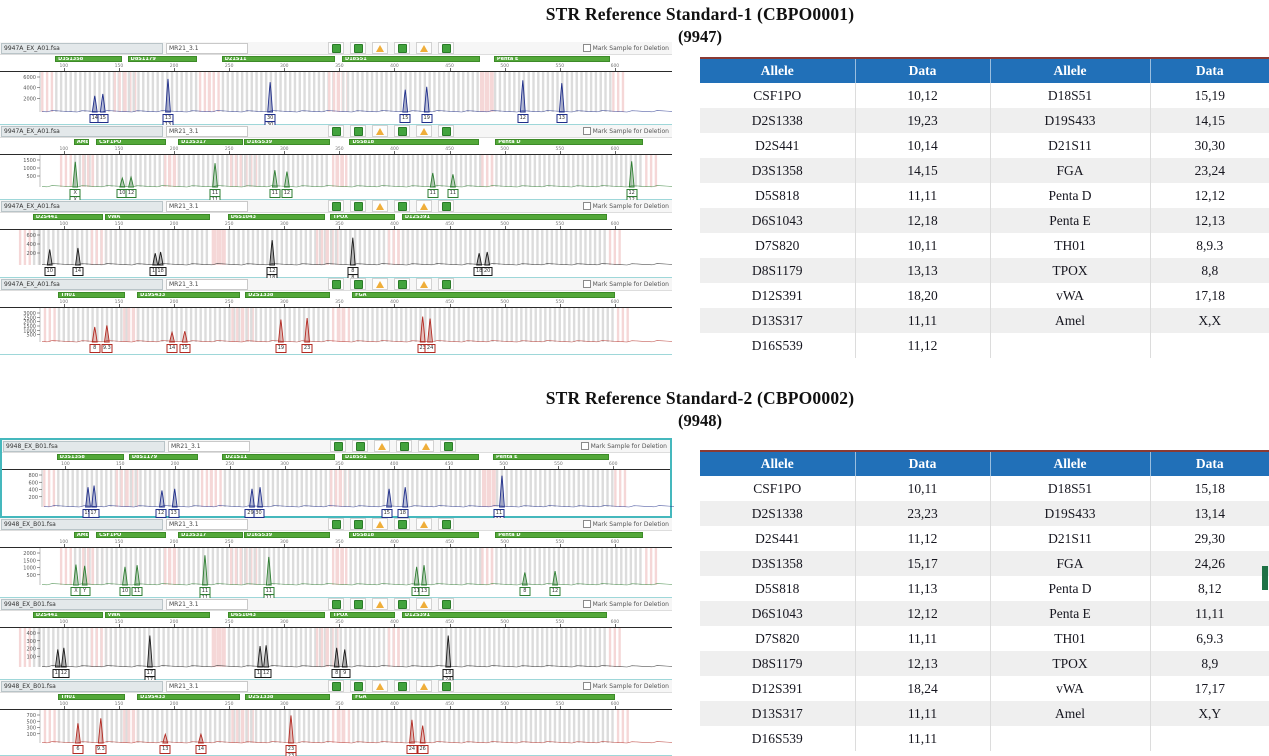  What do you see at coordinates (922, 613) in the screenshot?
I see `data-cell: 12,12` at bounding box center [922, 613].